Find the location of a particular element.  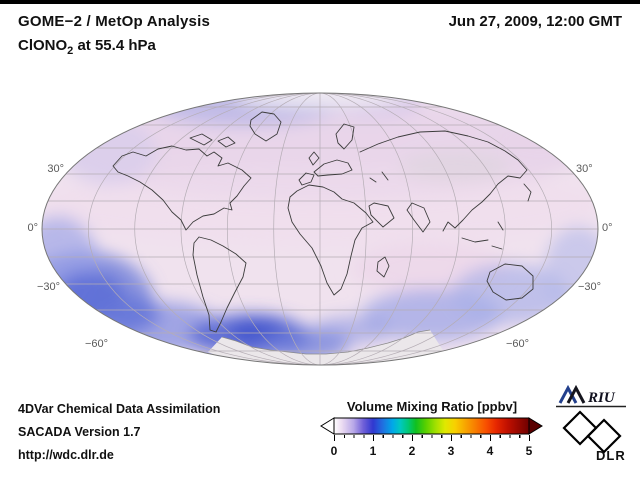

indonesia-coast is located at coordinates (482, 235).